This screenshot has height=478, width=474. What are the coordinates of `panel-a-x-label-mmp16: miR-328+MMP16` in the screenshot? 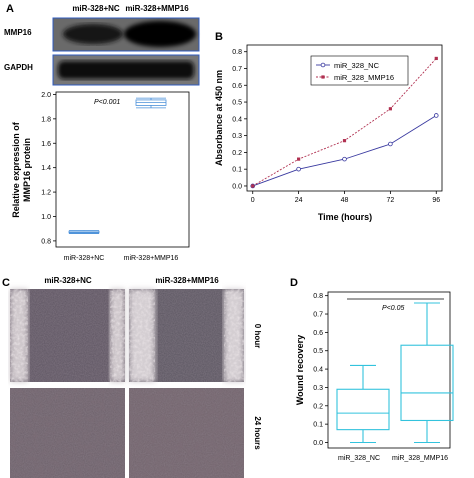 It's located at (151, 258).